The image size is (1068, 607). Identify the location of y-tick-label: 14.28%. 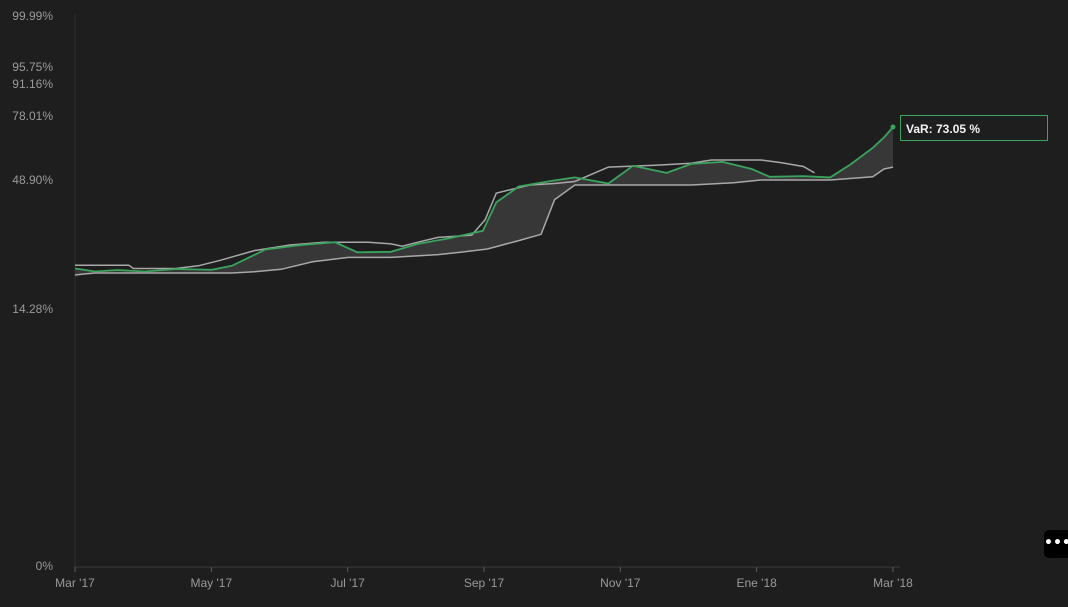
(32, 309).